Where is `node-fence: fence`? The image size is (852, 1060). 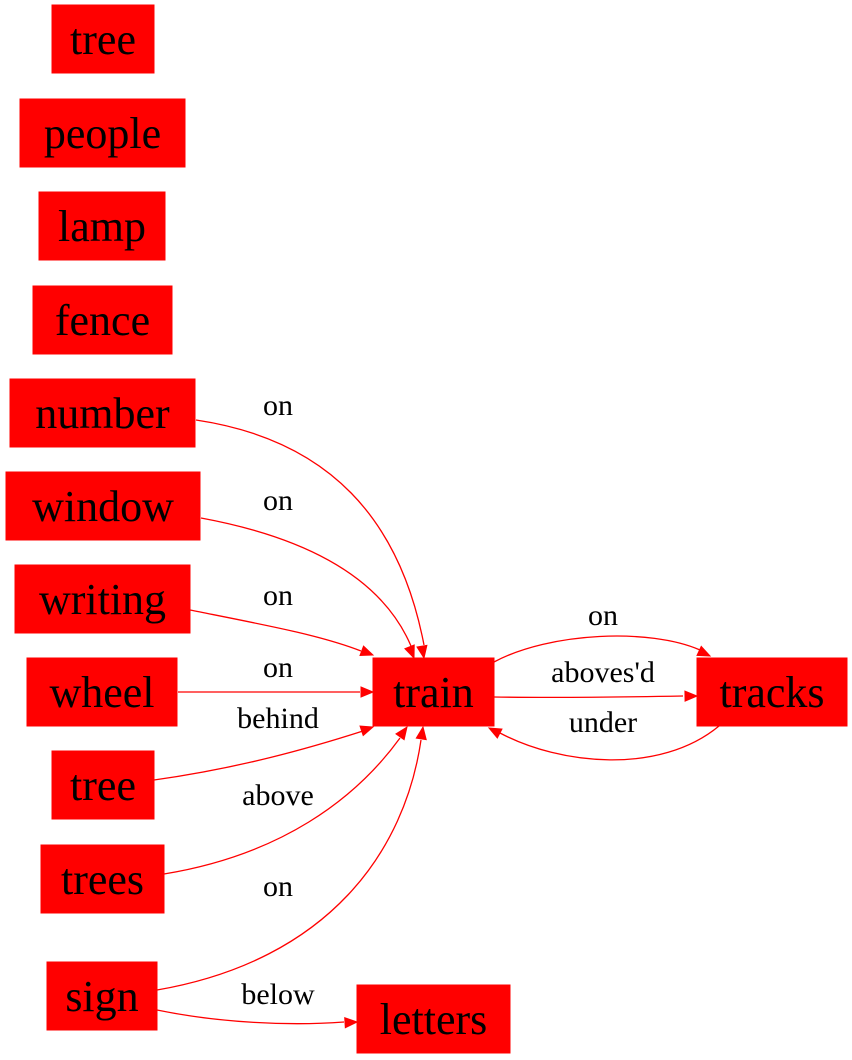
node-fence: fence is located at coordinates (102, 320).